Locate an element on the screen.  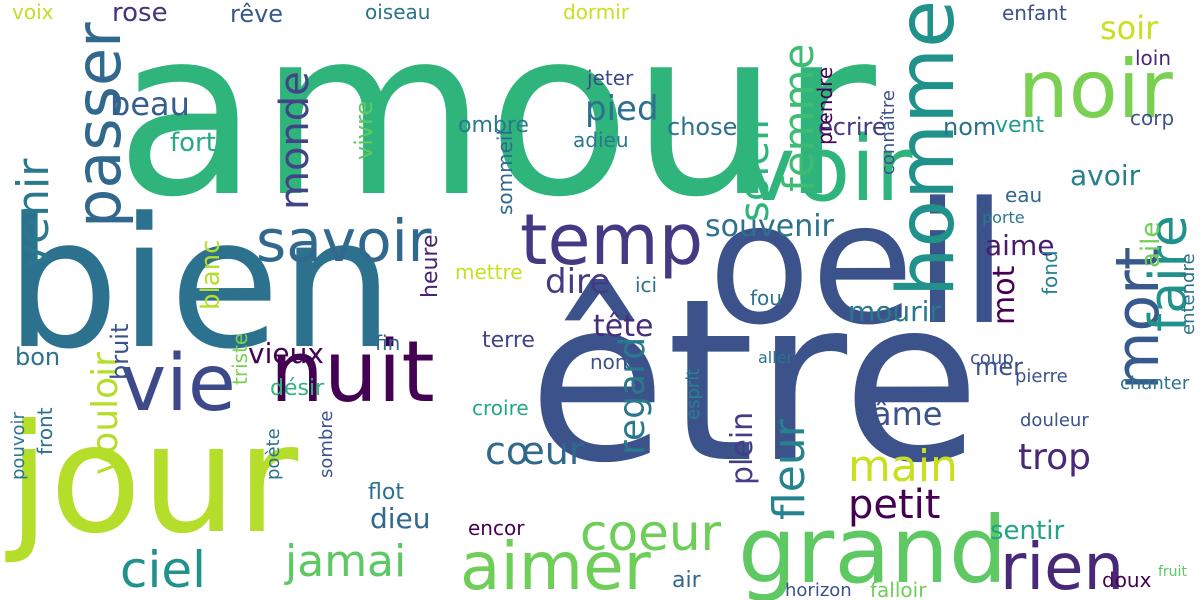
word: heure is located at coordinates (430, 266).